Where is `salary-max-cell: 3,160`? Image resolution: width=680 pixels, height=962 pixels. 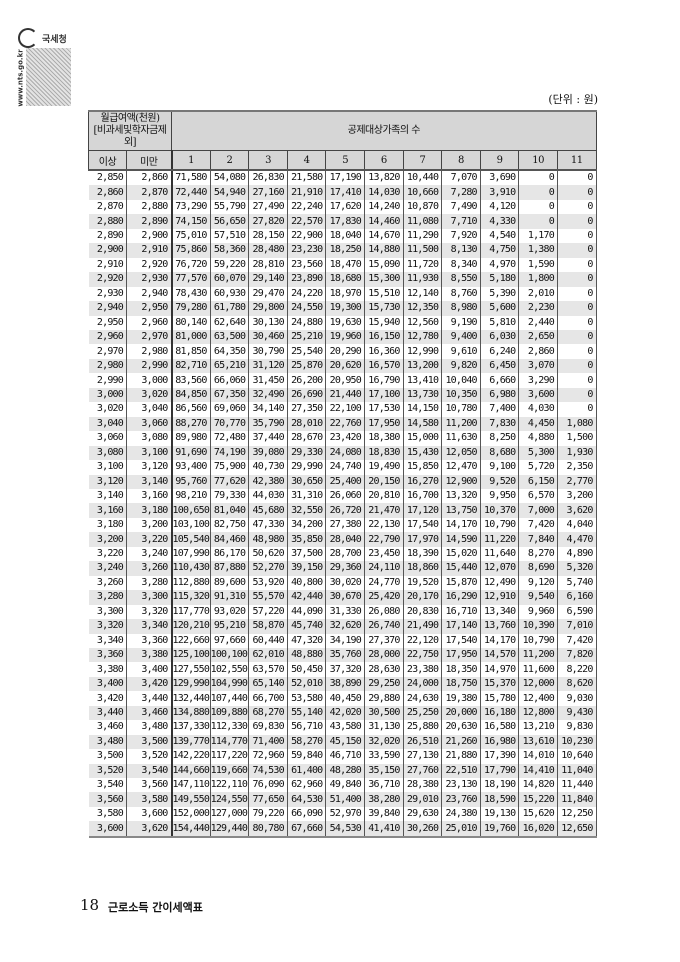 salary-max-cell: 3,160 is located at coordinates (149, 496).